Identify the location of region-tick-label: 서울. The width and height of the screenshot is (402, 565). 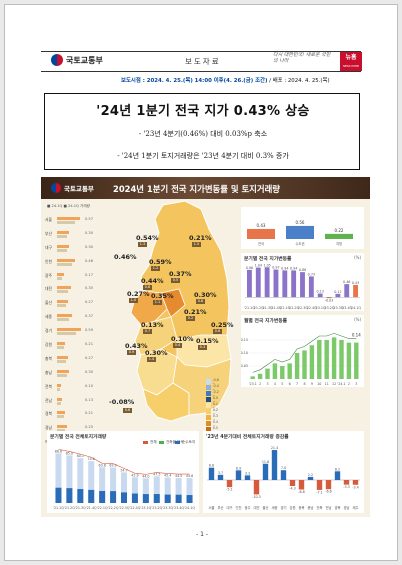
(211, 507).